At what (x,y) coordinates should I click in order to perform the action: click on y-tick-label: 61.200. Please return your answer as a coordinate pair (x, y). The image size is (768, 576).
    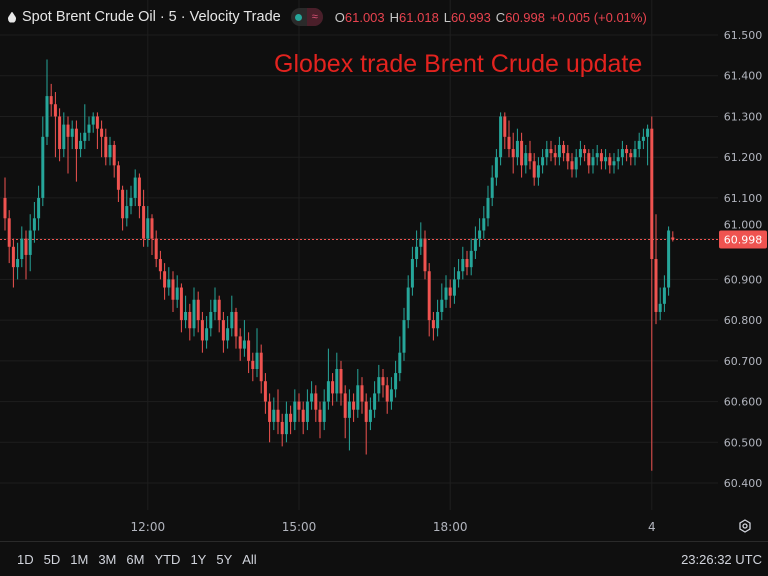
    Looking at the image, I should click on (743, 157).